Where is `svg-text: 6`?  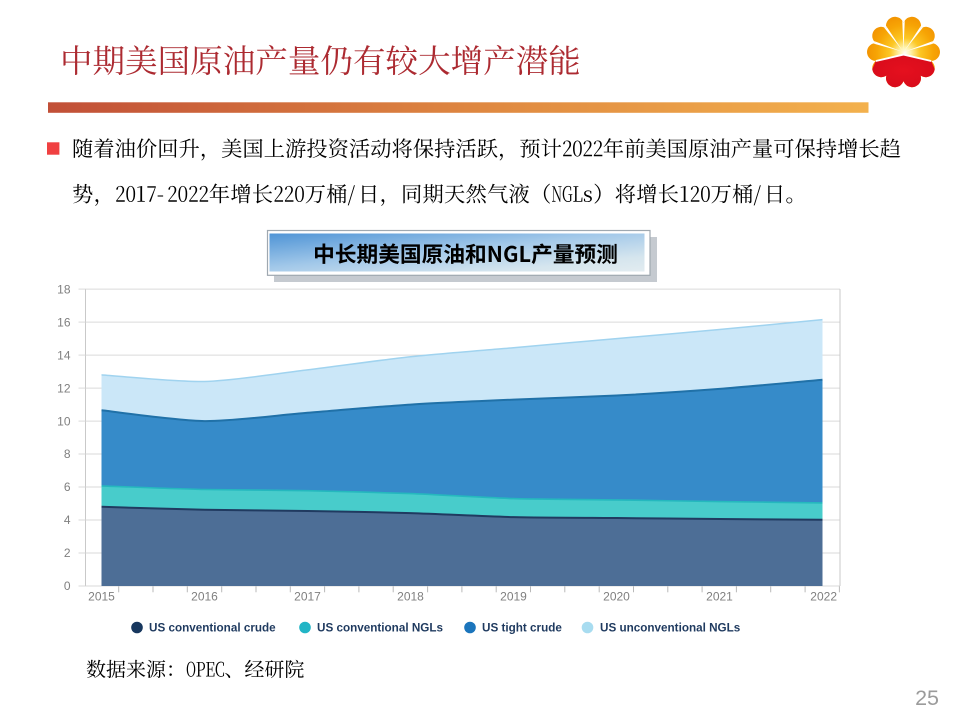
svg-text: 6 is located at coordinates (67, 487).